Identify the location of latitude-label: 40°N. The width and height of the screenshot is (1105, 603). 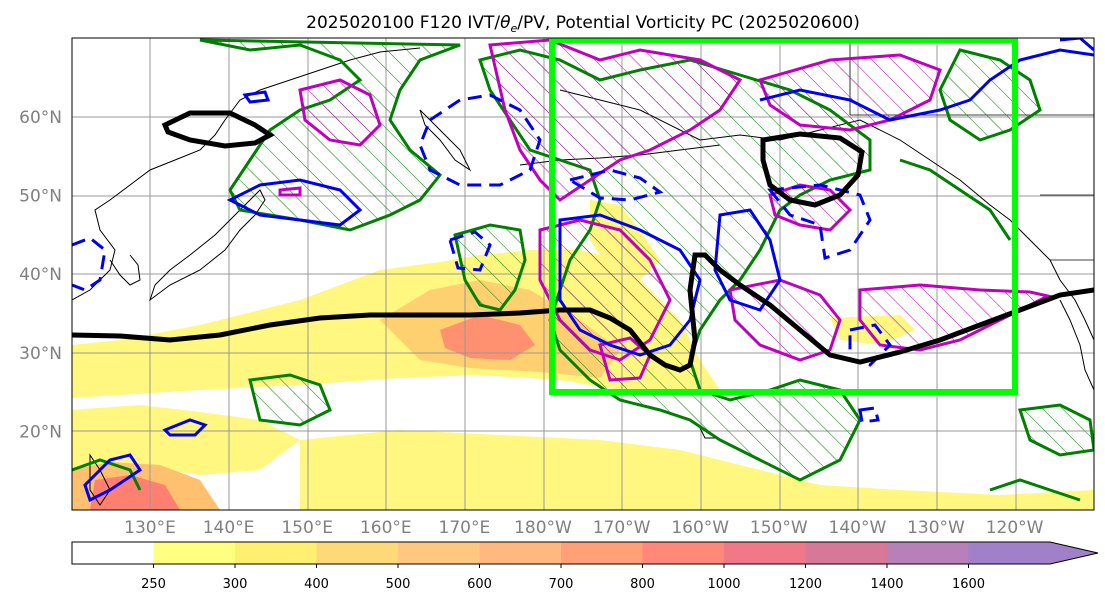
(40, 275).